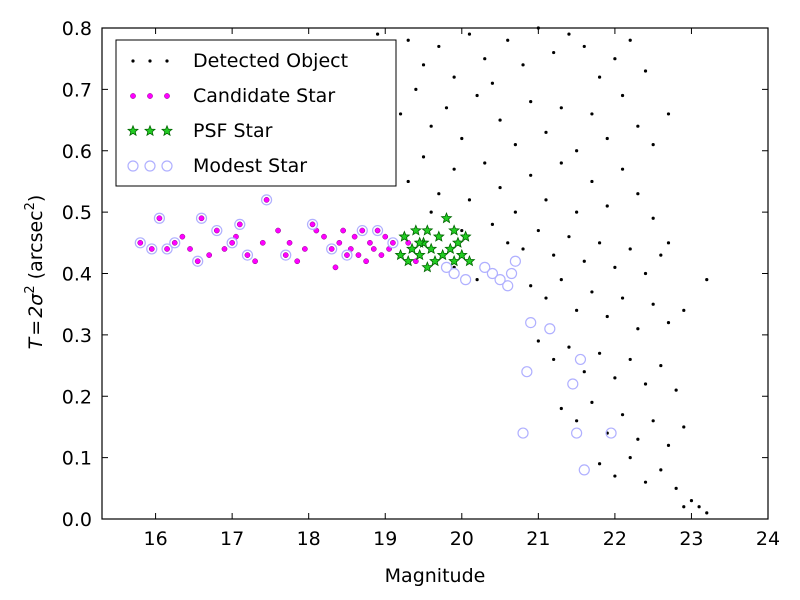  Describe the element at coordinates (77, 459) in the screenshot. I see `y-tick-label: 0.1` at that location.